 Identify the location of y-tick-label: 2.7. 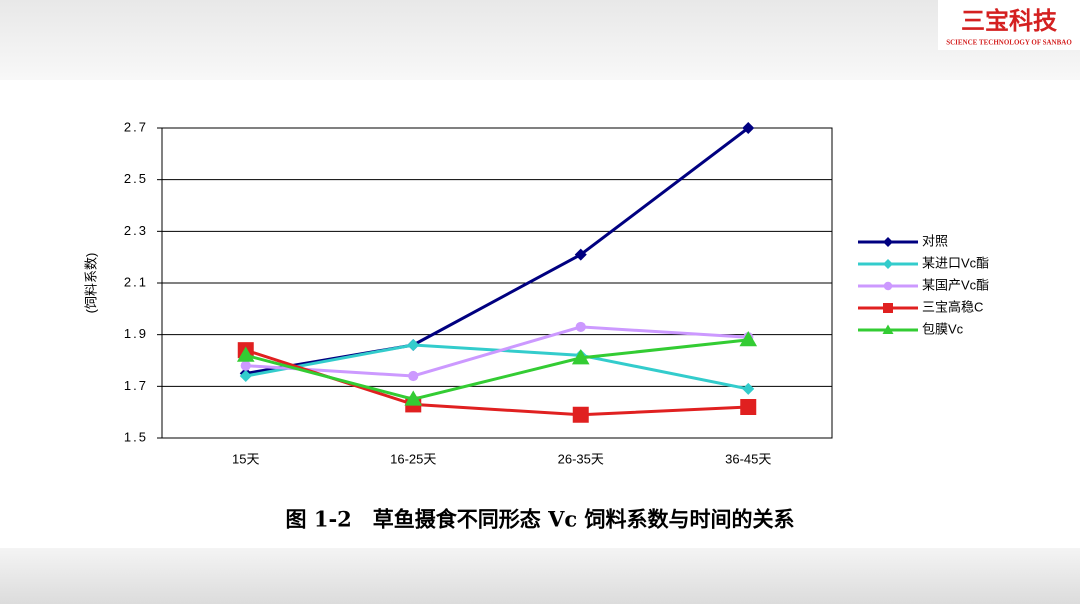
(136, 126).